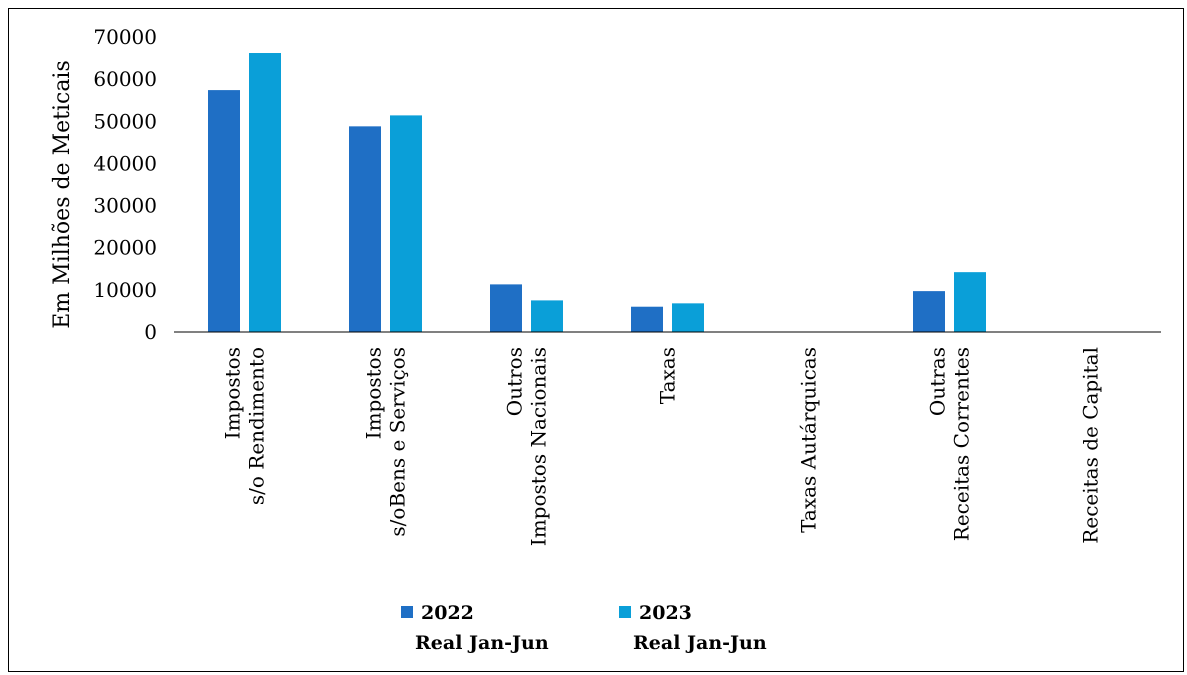  Describe the element at coordinates (125, 290) in the screenshot. I see `y-tick-label: 10000` at that location.